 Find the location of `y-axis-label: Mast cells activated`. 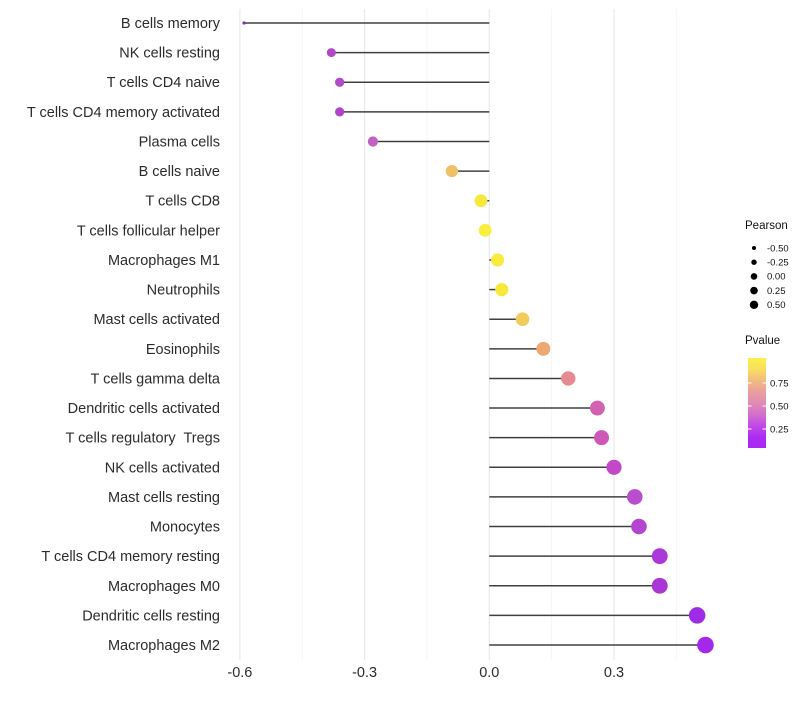

y-axis-label: Mast cells activated is located at coordinates (156, 320).